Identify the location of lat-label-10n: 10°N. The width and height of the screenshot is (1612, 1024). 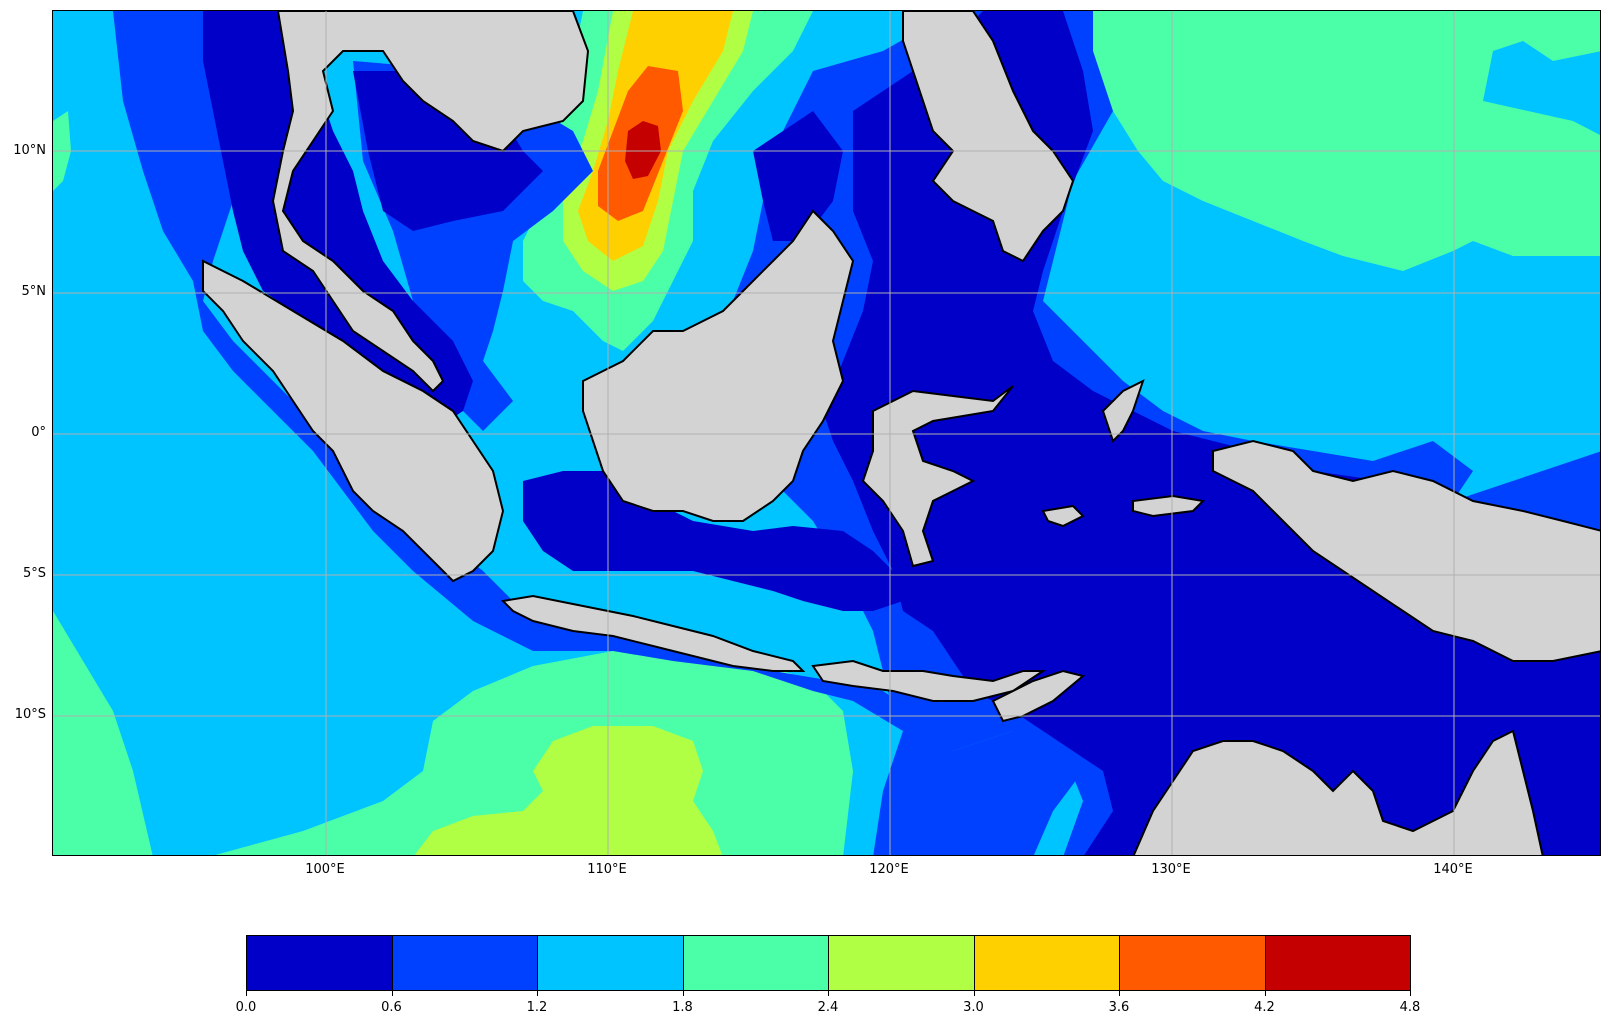
(29, 150).